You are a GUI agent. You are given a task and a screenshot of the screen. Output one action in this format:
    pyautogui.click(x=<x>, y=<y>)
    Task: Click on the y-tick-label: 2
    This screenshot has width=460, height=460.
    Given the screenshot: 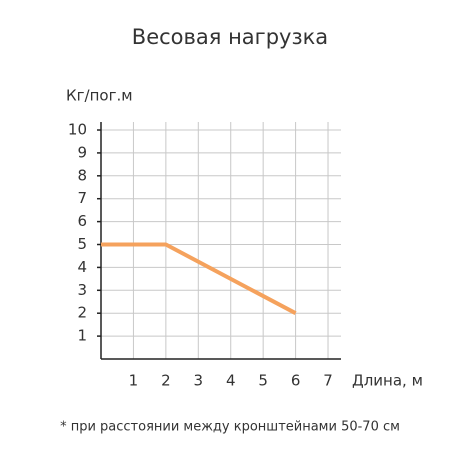 What is the action you would take?
    pyautogui.click(x=82, y=313)
    